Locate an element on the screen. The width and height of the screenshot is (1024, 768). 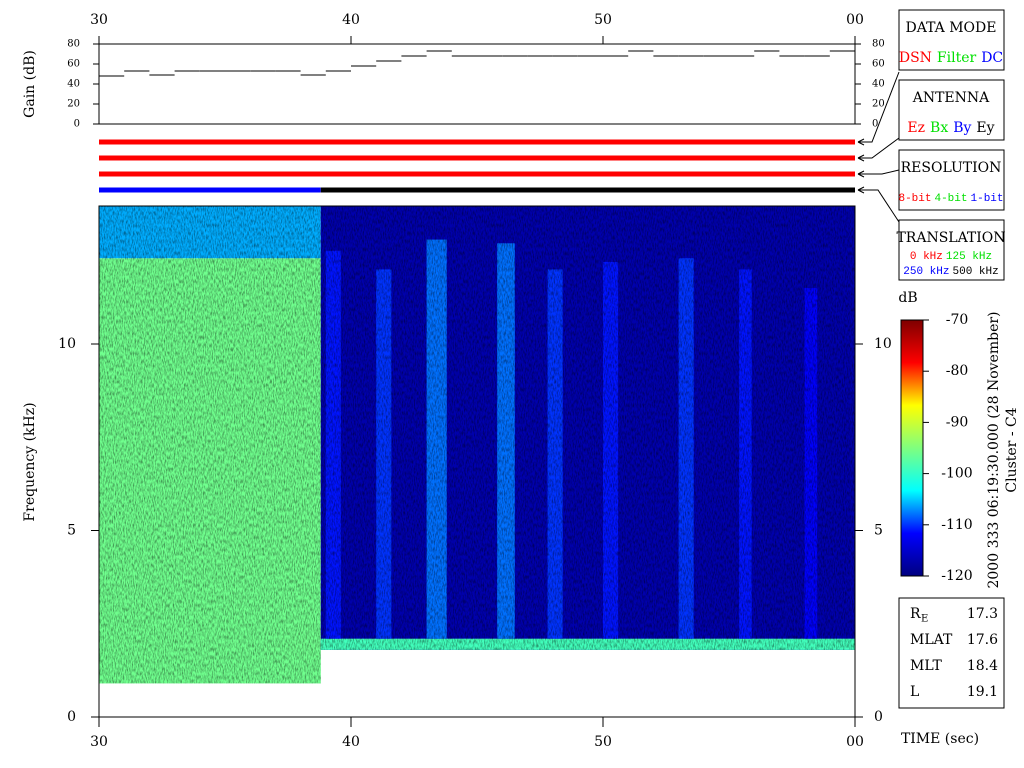
x-tick-label-top: 40 is located at coordinates (351, 20).